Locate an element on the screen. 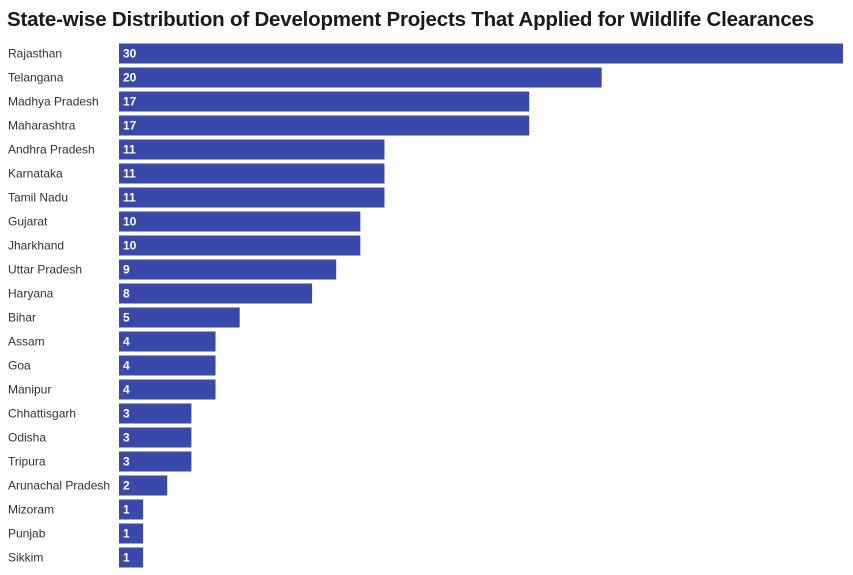  data-label: 5 is located at coordinates (126, 318).